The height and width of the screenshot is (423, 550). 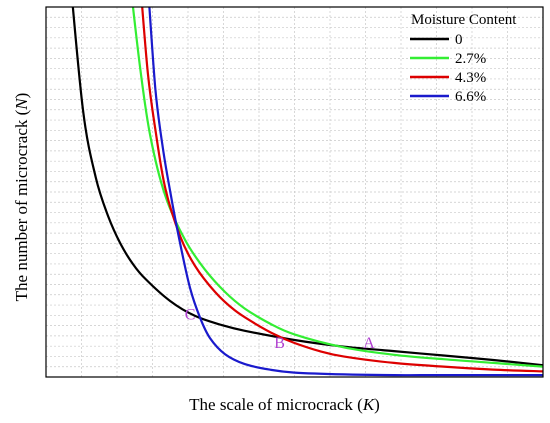 I want to click on legend-title: Moisture Content, so click(x=464, y=20).